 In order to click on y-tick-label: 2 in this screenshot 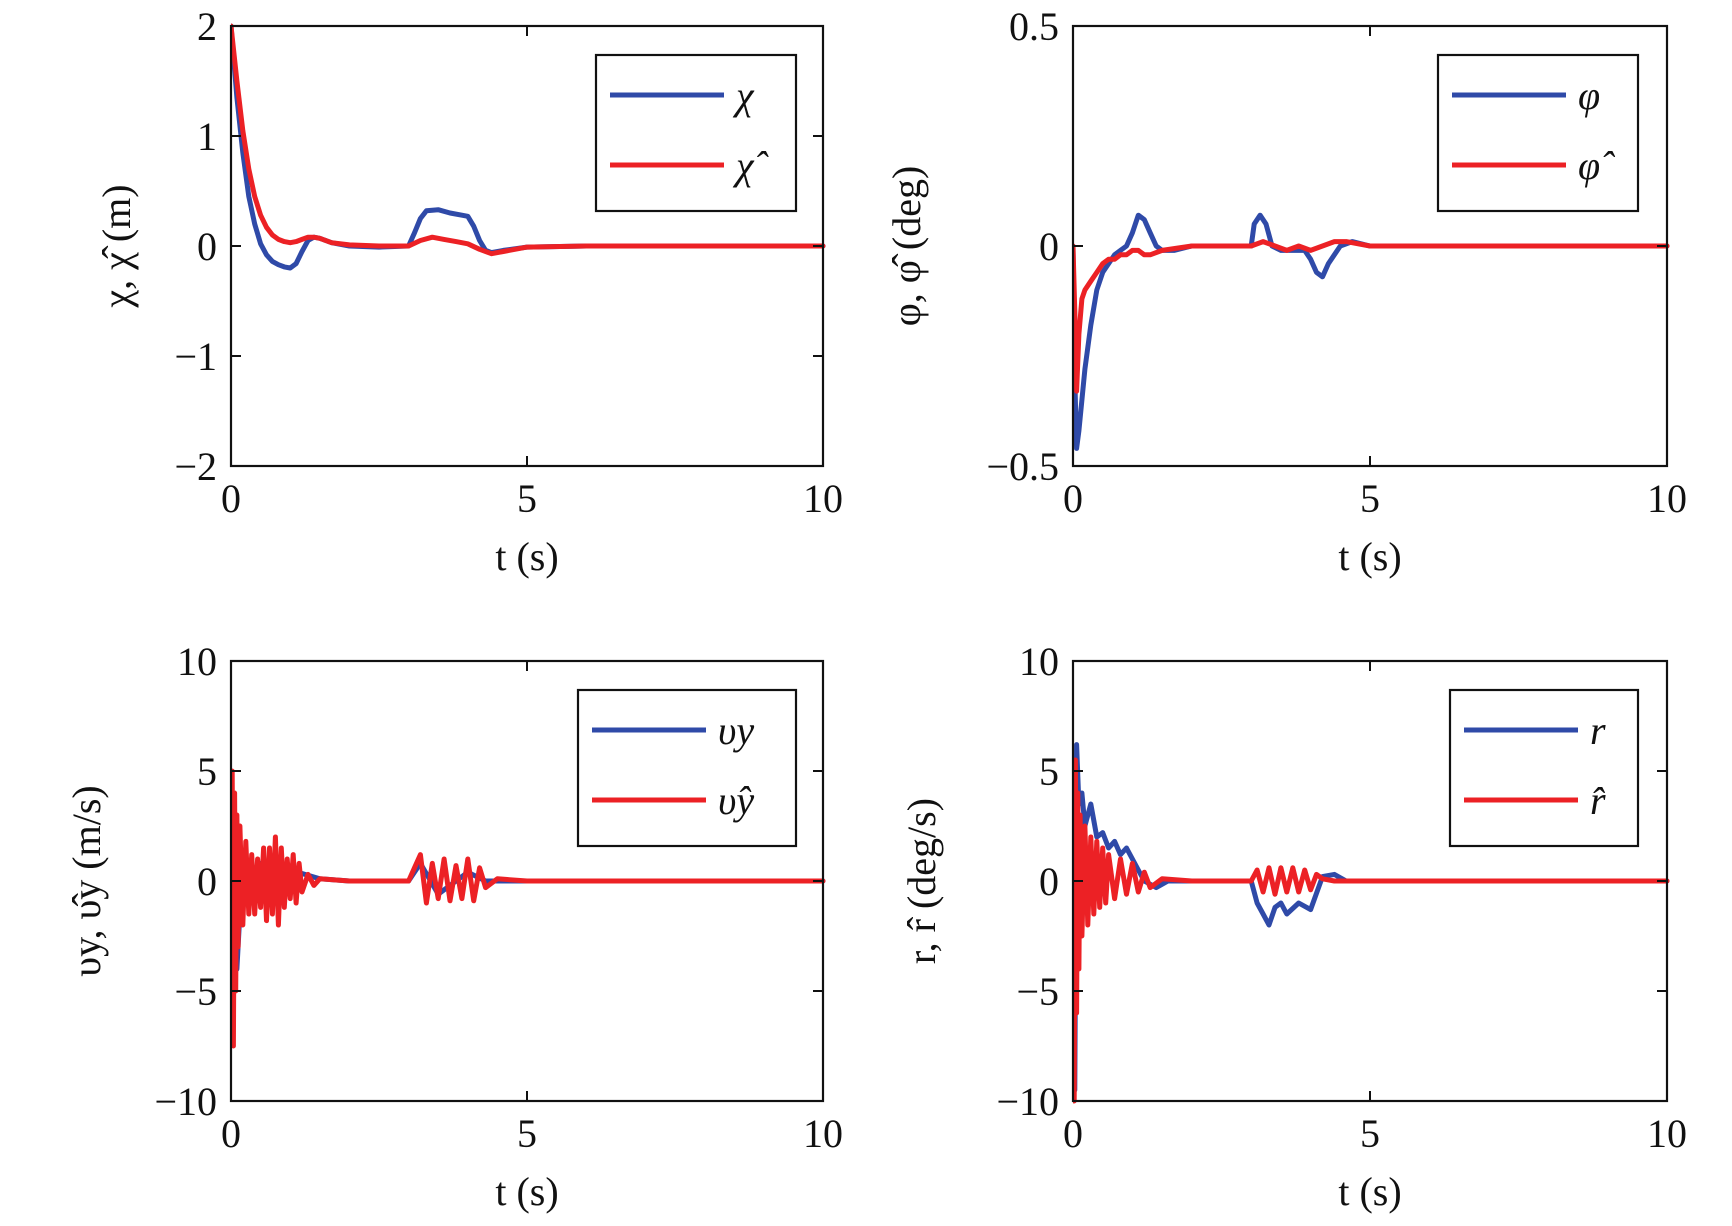, I will do `click(207, 26)`.